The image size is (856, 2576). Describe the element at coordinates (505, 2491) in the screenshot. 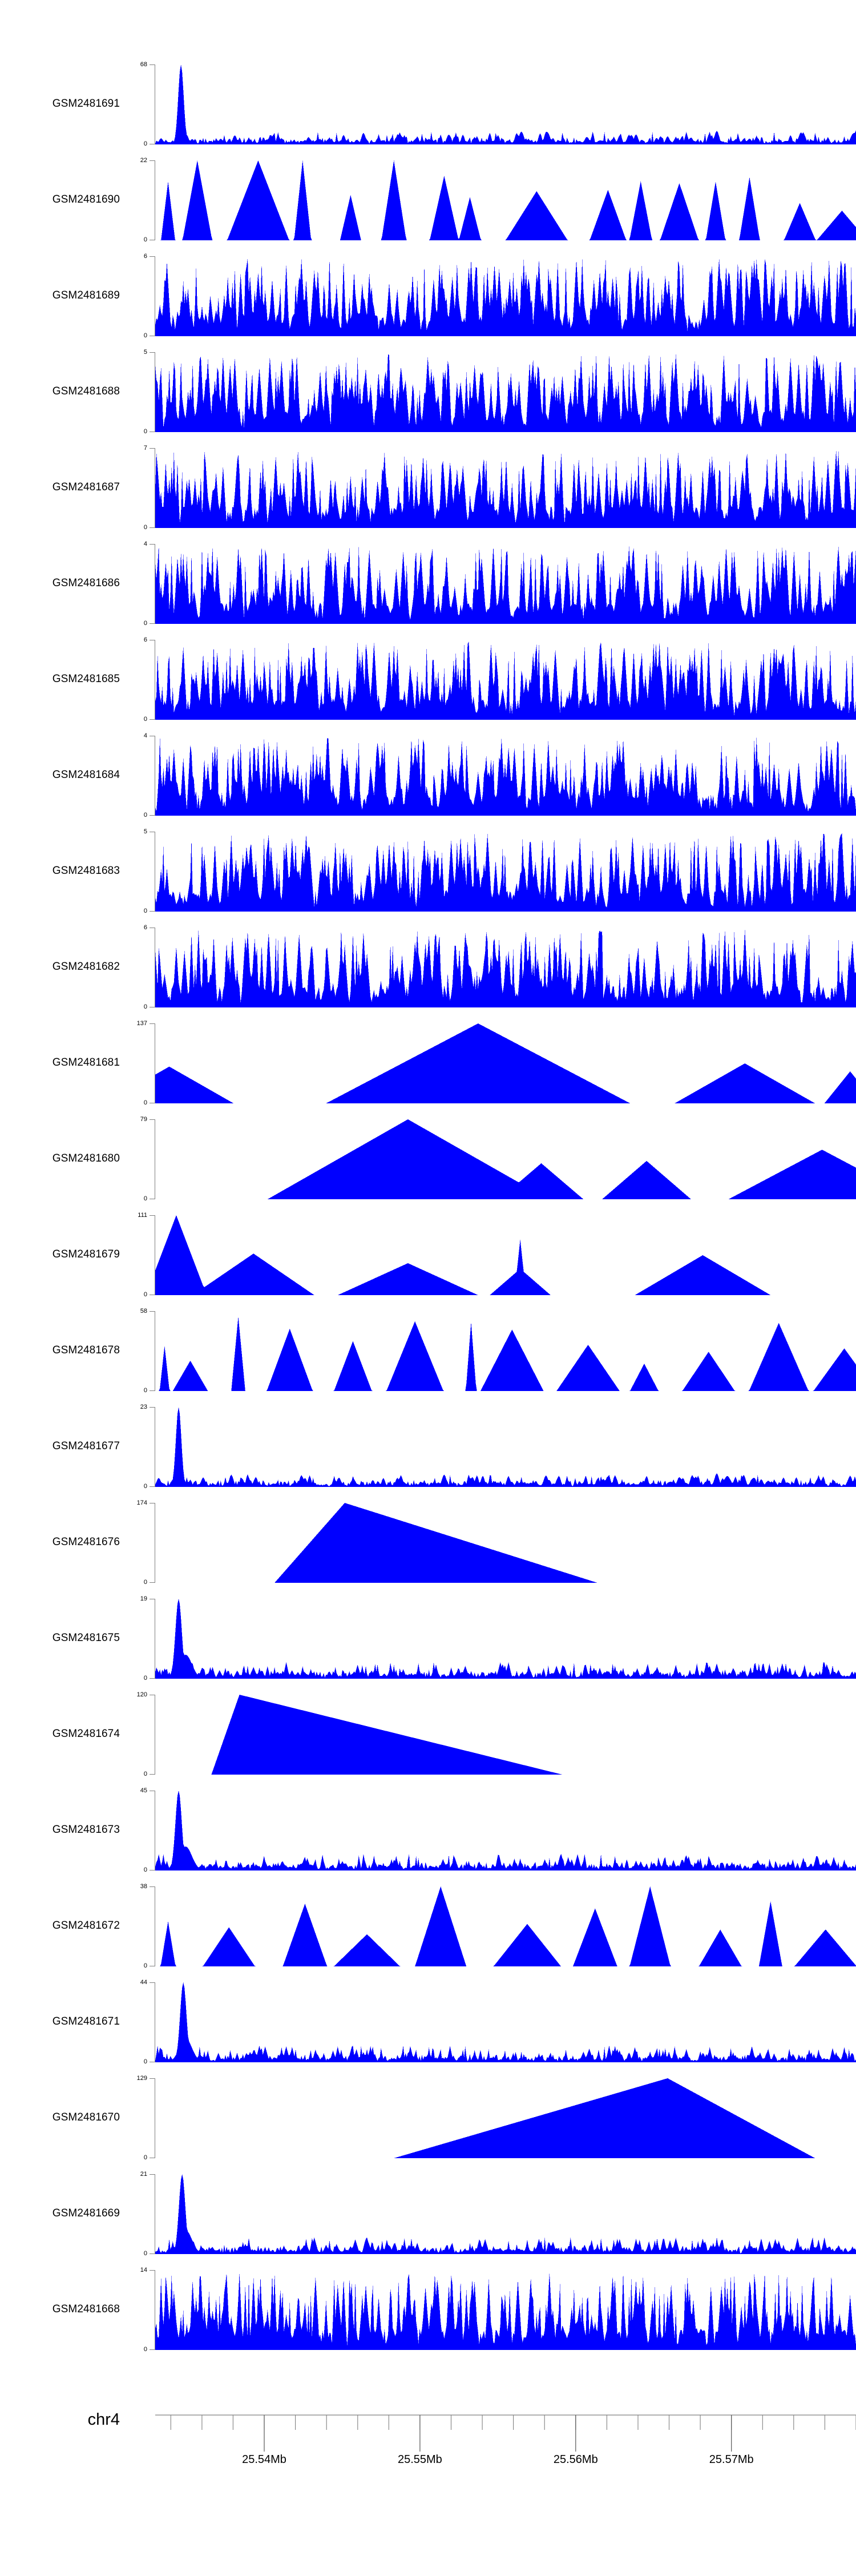

I see `genome-axis-ruler: 25.54Mb 25.55Mb 25.56Mb 25.57Mb` at that location.